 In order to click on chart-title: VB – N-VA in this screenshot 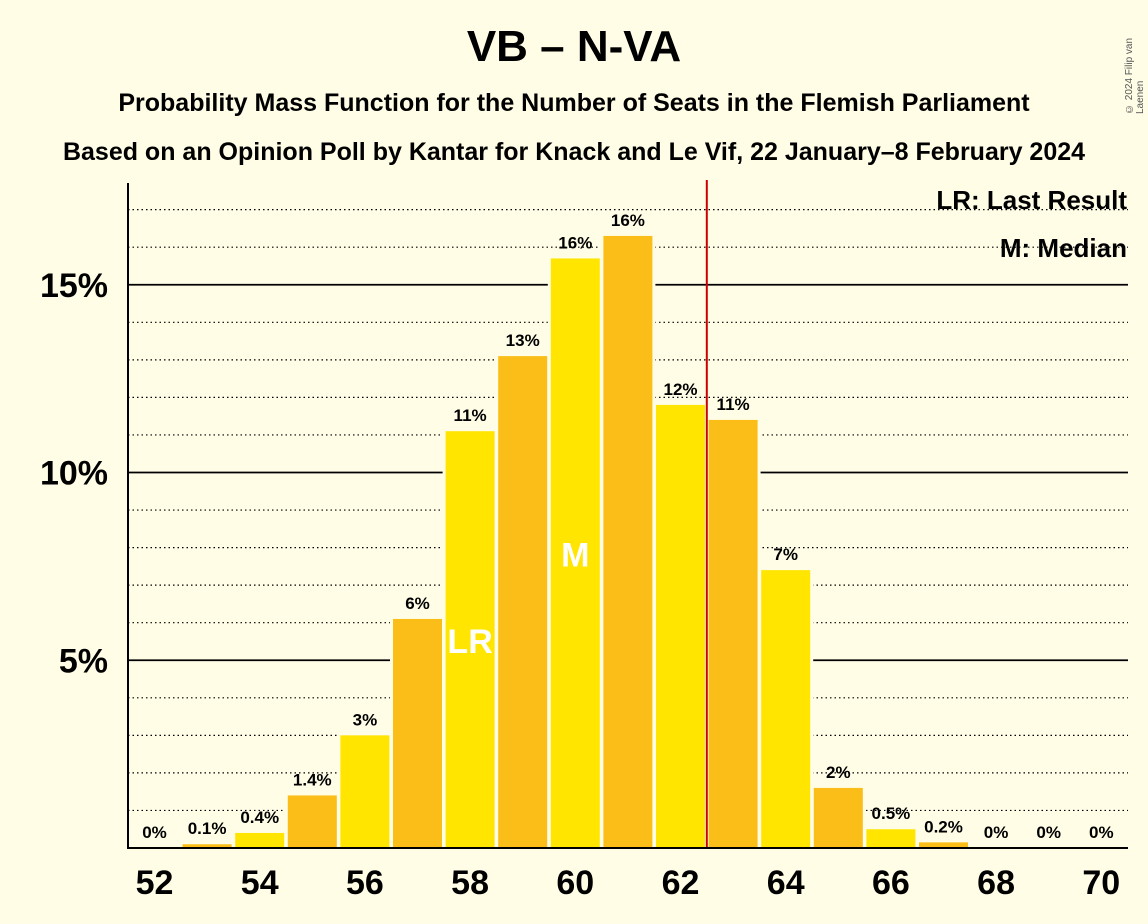, I will do `click(574, 46)`.